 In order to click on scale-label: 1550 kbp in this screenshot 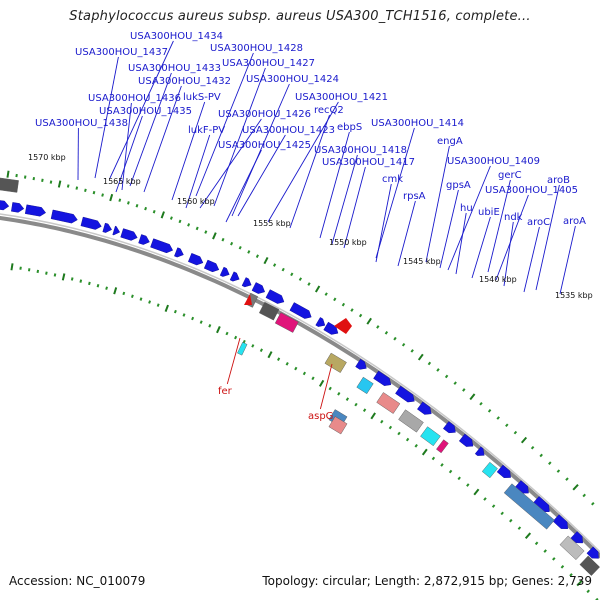, I will do `click(348, 242)`.